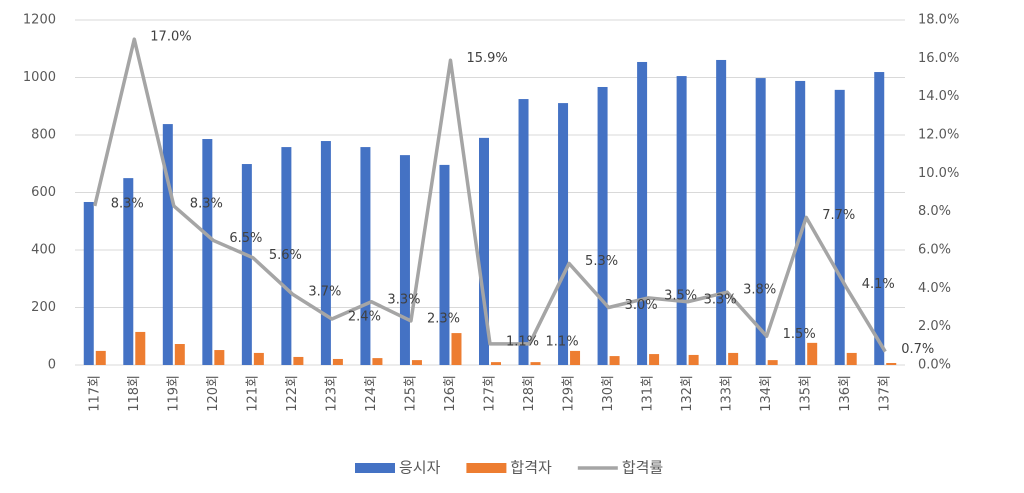  I want to click on data-label: 2.3%, so click(443, 318).